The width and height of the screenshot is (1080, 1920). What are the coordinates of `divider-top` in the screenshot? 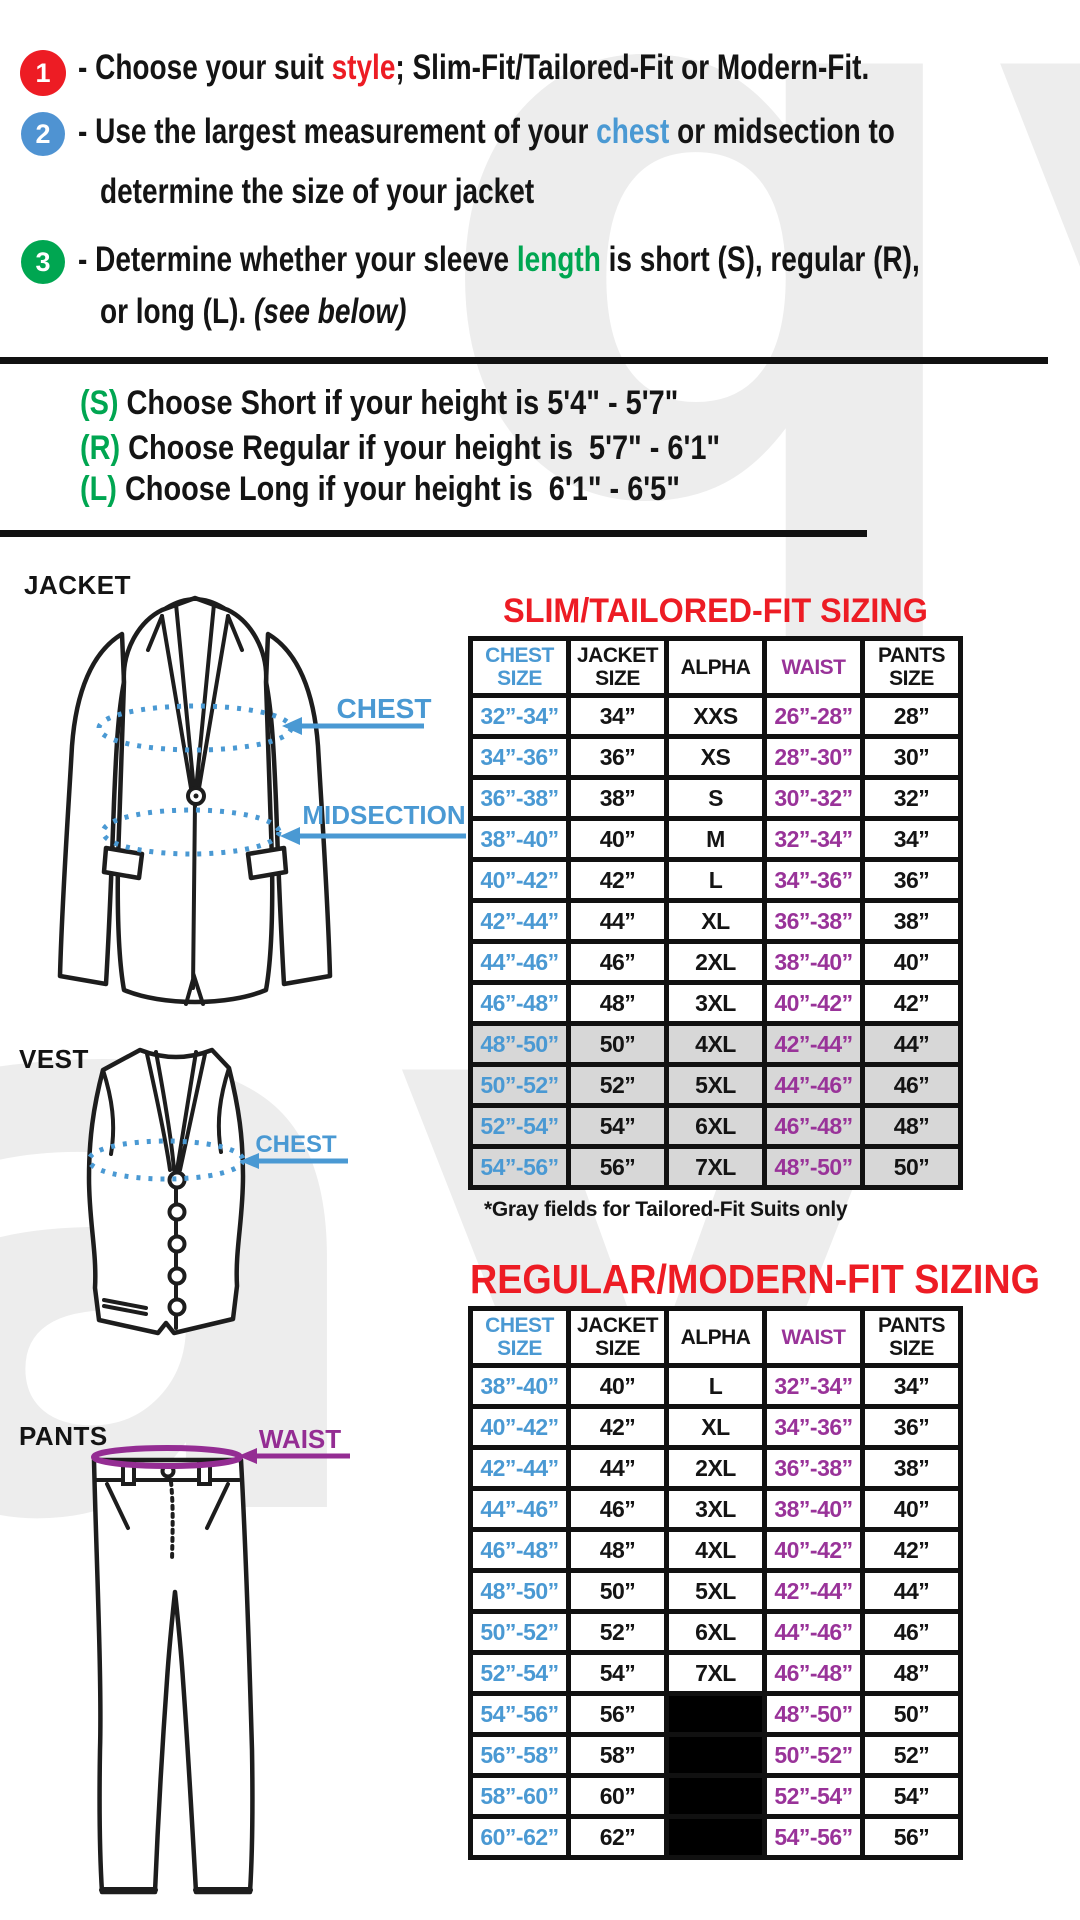 It's located at (524, 360).